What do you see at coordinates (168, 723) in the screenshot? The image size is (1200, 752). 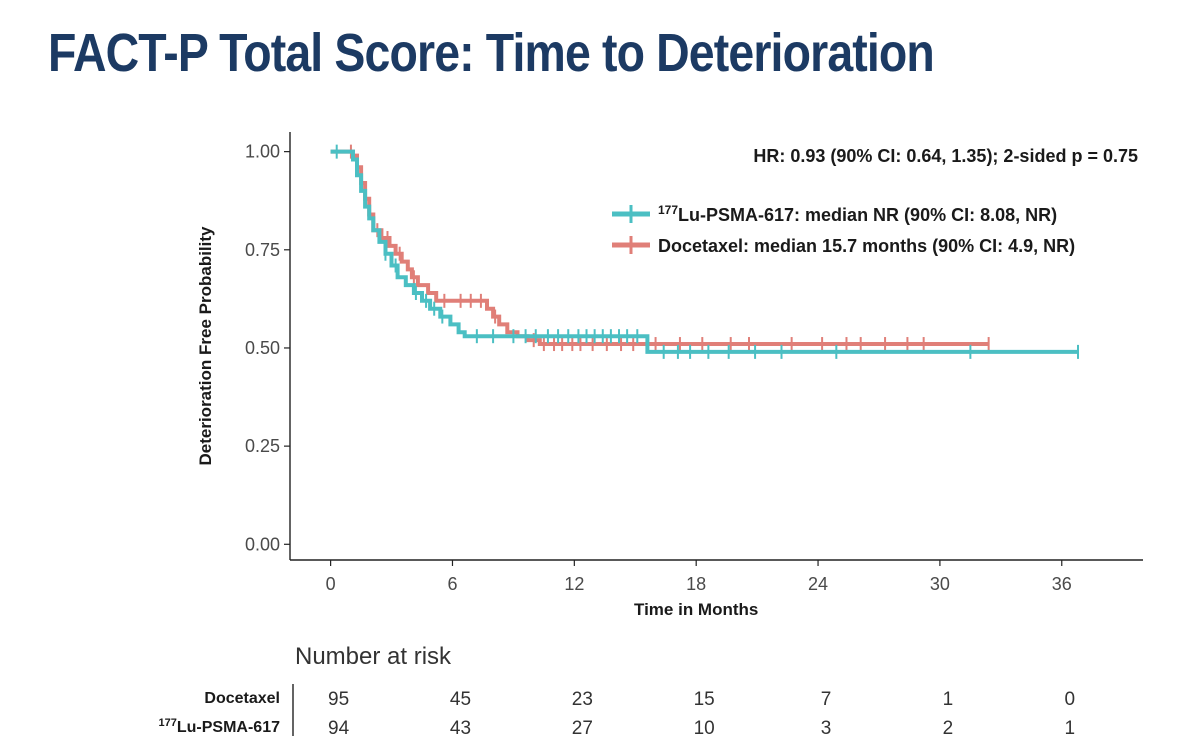 I see `risk-label-superscript: 177` at bounding box center [168, 723].